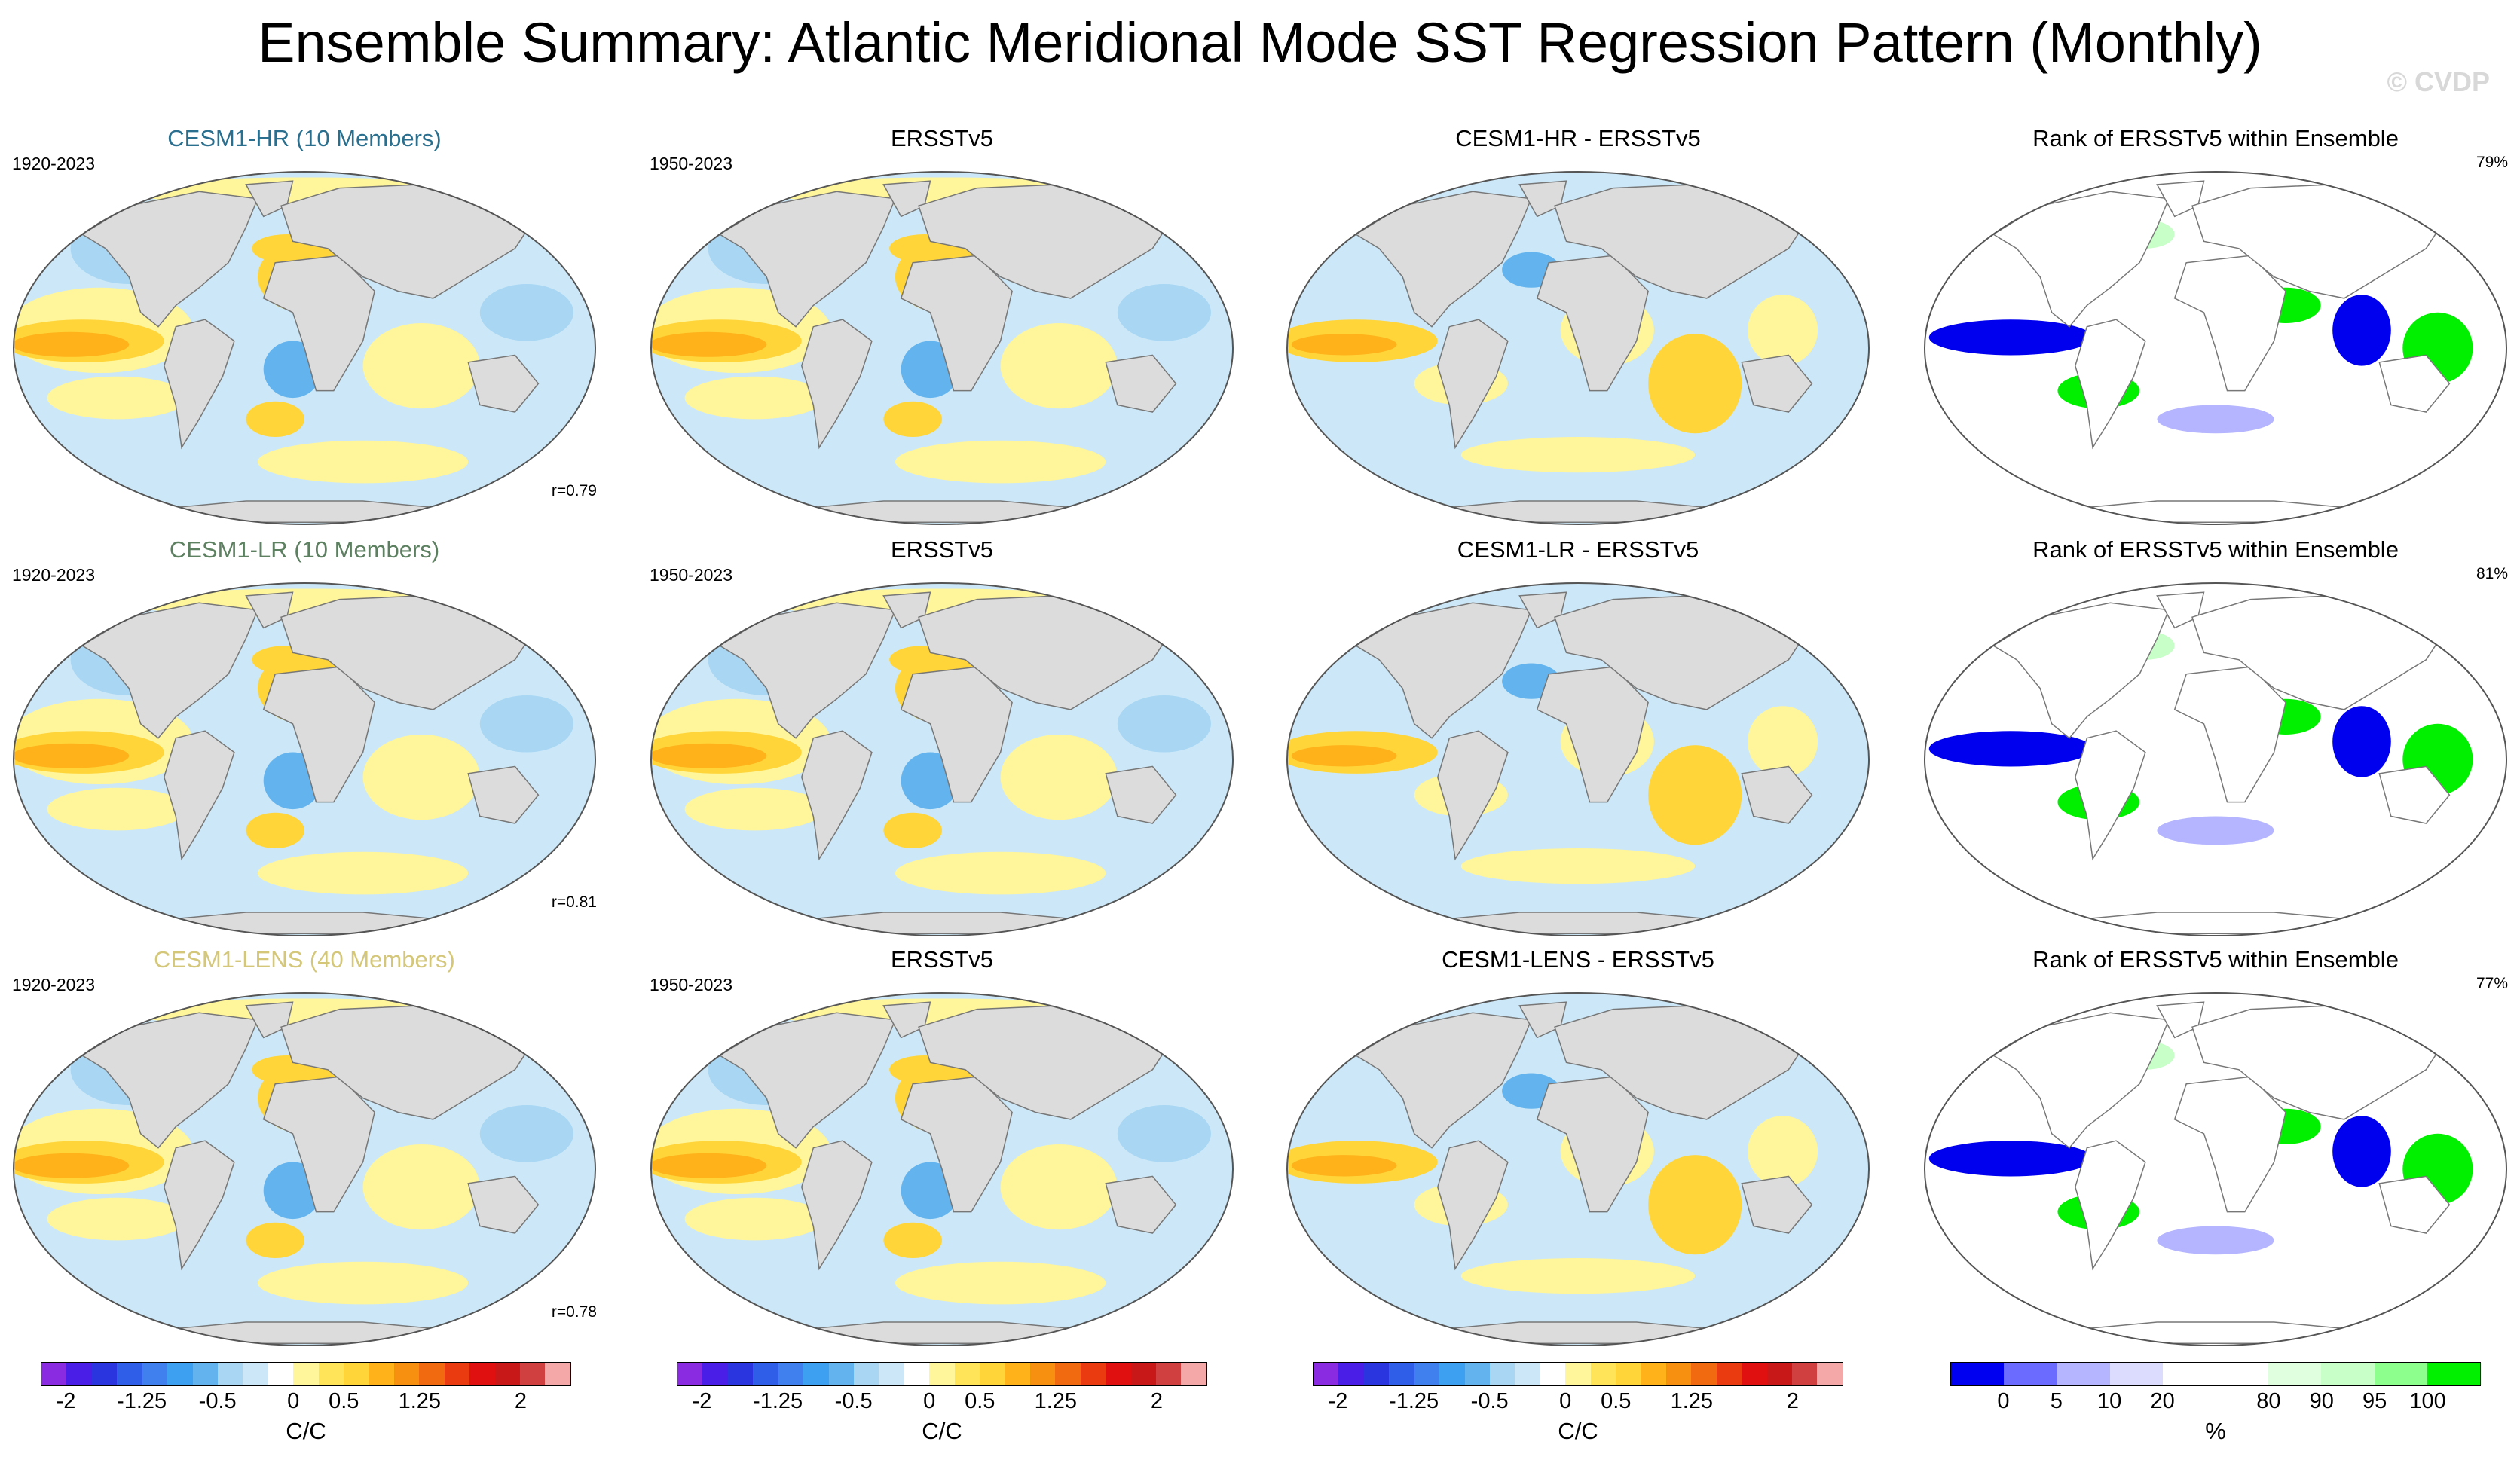 This screenshot has height=1457, width=2520. I want to click on obs-map, so click(942, 1171).